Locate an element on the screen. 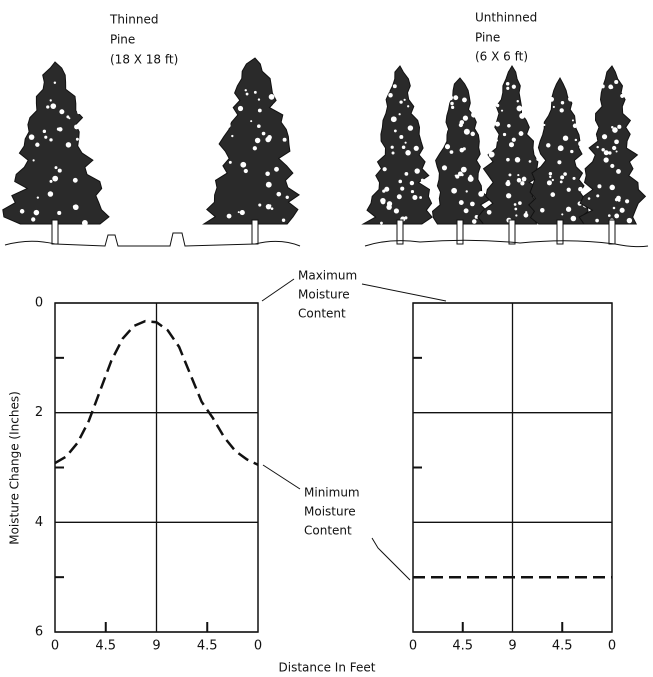  y-tick-label: 2 is located at coordinates (39, 412).